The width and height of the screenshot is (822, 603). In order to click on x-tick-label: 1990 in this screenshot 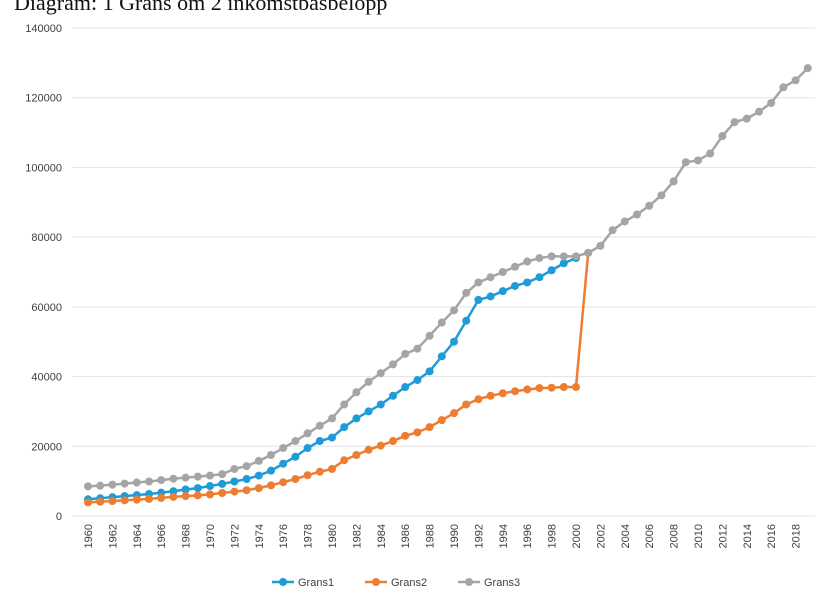, I will do `click(455, 536)`.